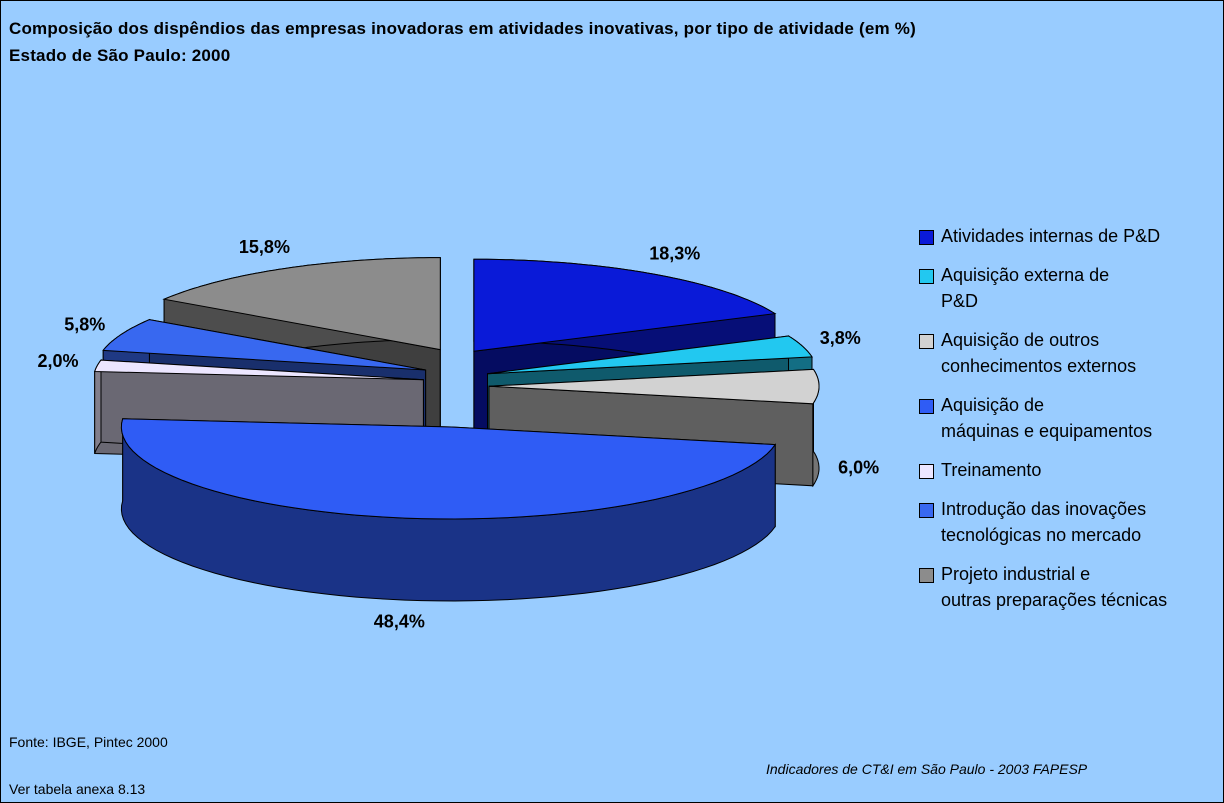 The image size is (1224, 803). Describe the element at coordinates (1051, 236) in the screenshot. I see `legend-label: Atividades internas de P&D` at that location.